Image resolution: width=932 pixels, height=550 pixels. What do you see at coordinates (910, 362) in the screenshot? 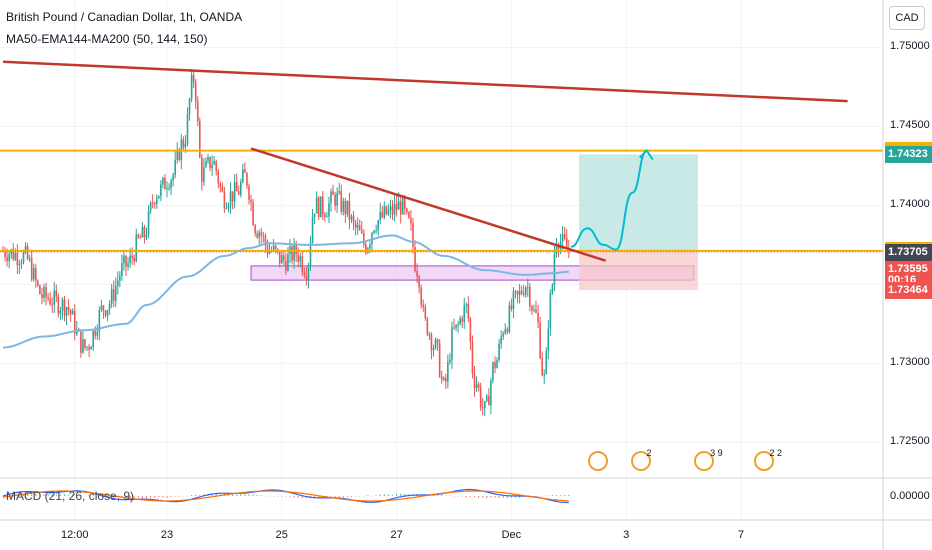
I see `y-tick-label: 1.73000` at bounding box center [910, 362].